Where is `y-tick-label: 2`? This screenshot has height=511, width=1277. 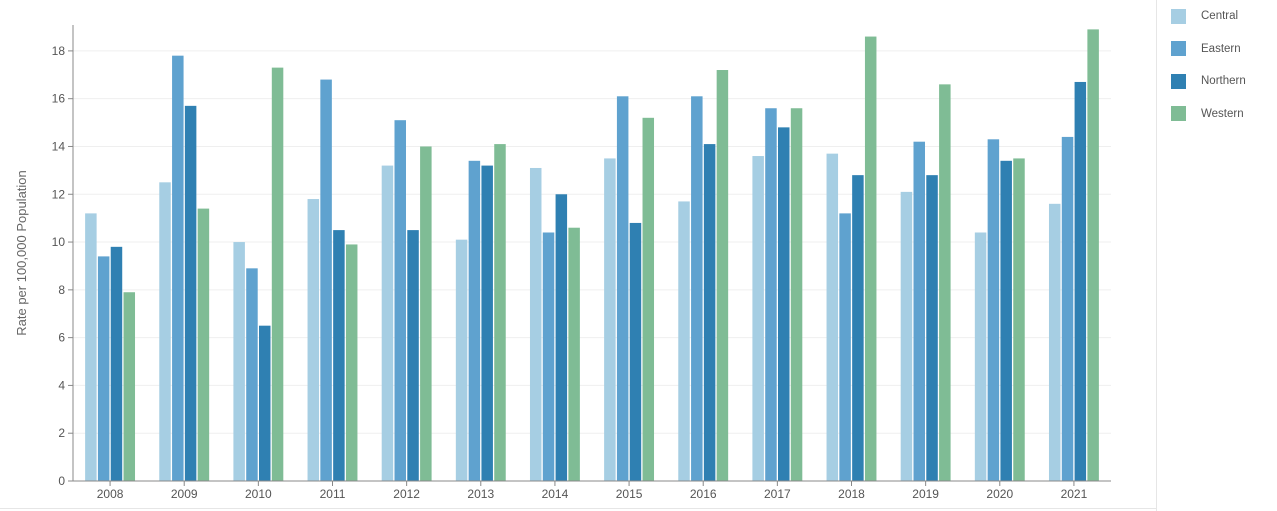 y-tick-label: 2 is located at coordinates (61, 433).